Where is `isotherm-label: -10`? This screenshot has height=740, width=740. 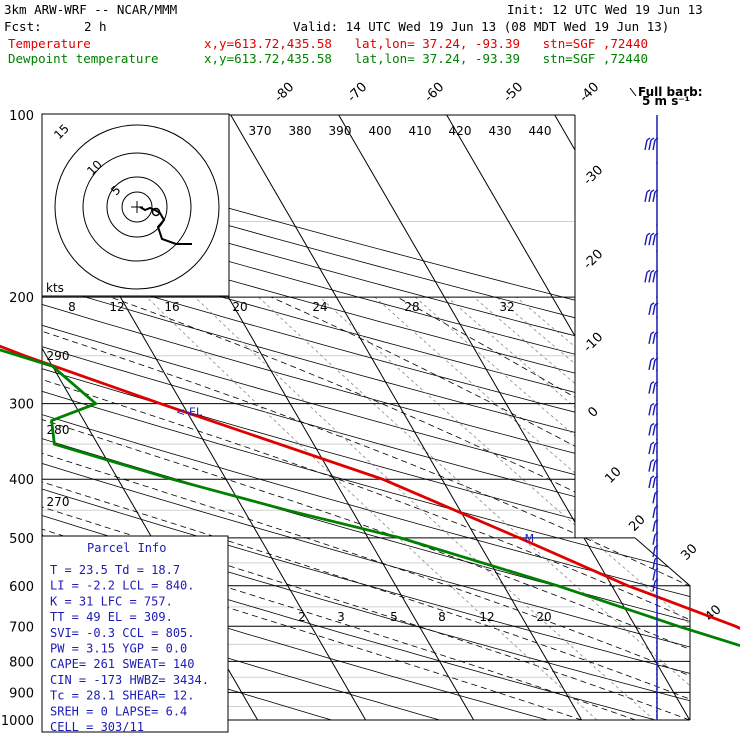
isotherm-label: -10 is located at coordinates (594, 343).